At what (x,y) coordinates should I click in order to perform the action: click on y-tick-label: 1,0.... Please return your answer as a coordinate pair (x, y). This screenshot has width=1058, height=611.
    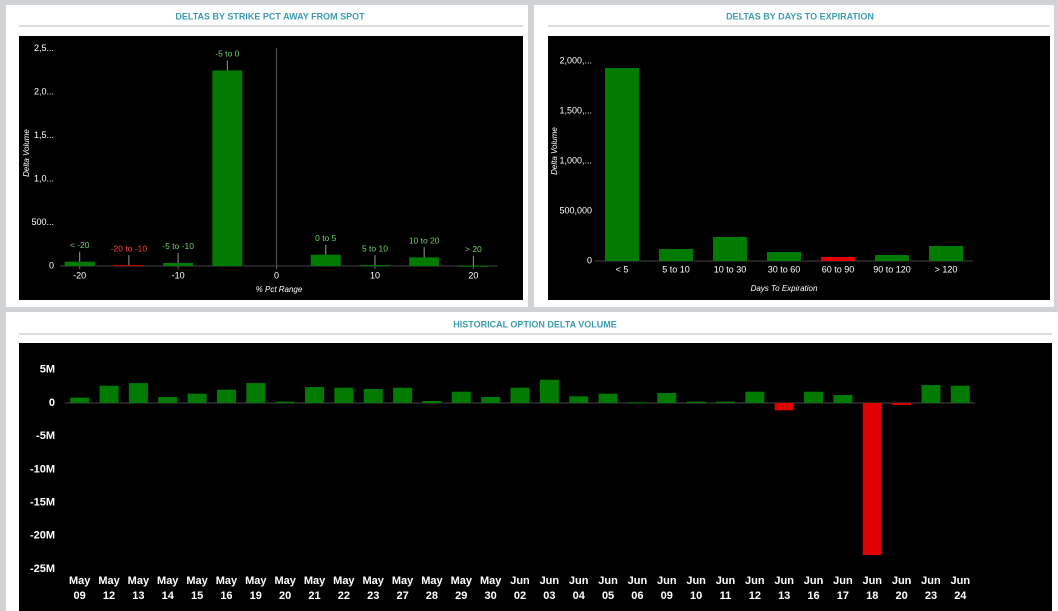
    Looking at the image, I should click on (44, 178).